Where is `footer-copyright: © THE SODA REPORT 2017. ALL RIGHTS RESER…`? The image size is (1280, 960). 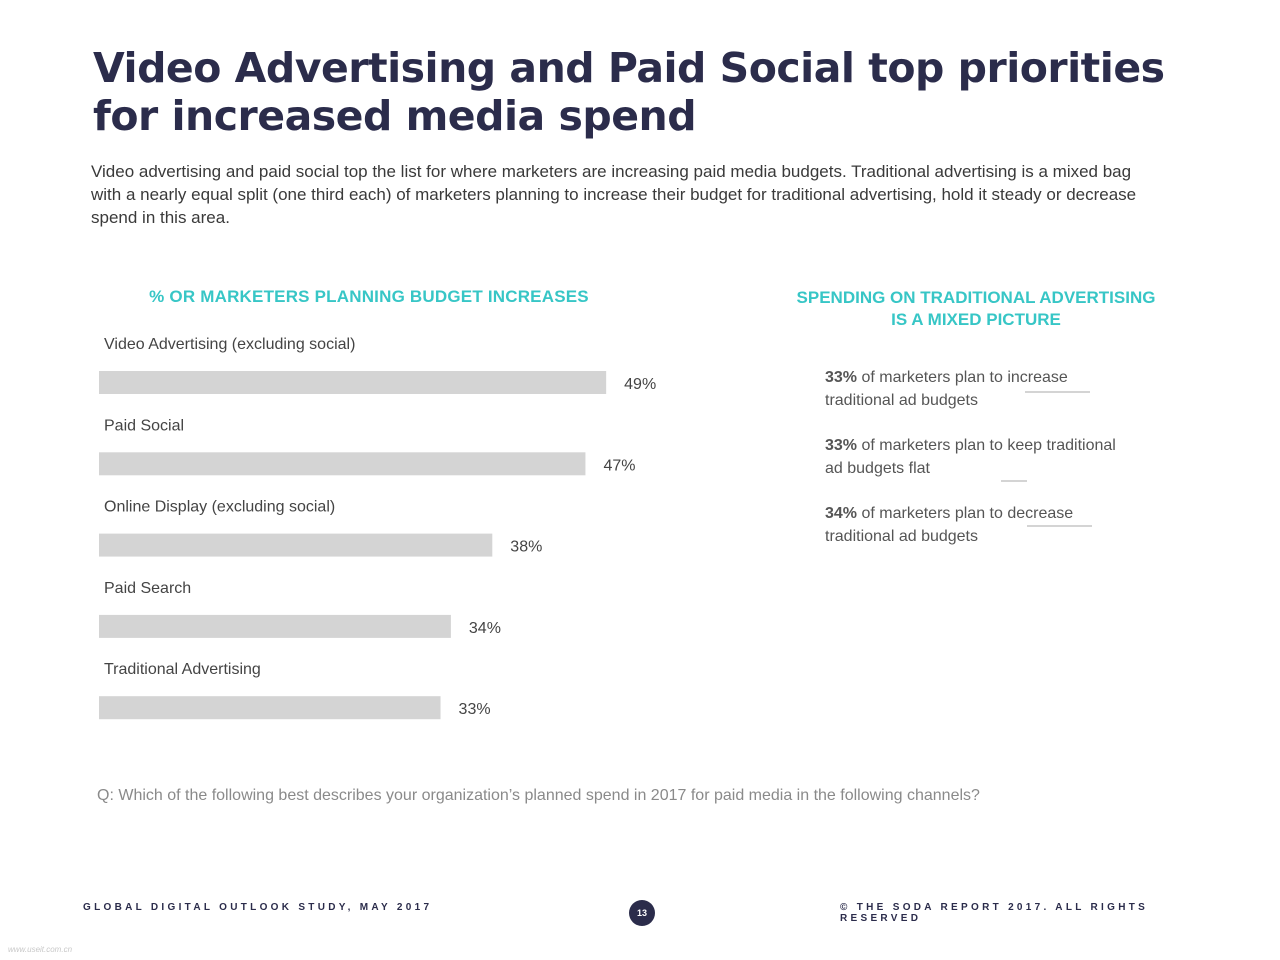 footer-copyright: © THE SODA REPORT 2017. ALL RIGHTS RESER… is located at coordinates (994, 913).